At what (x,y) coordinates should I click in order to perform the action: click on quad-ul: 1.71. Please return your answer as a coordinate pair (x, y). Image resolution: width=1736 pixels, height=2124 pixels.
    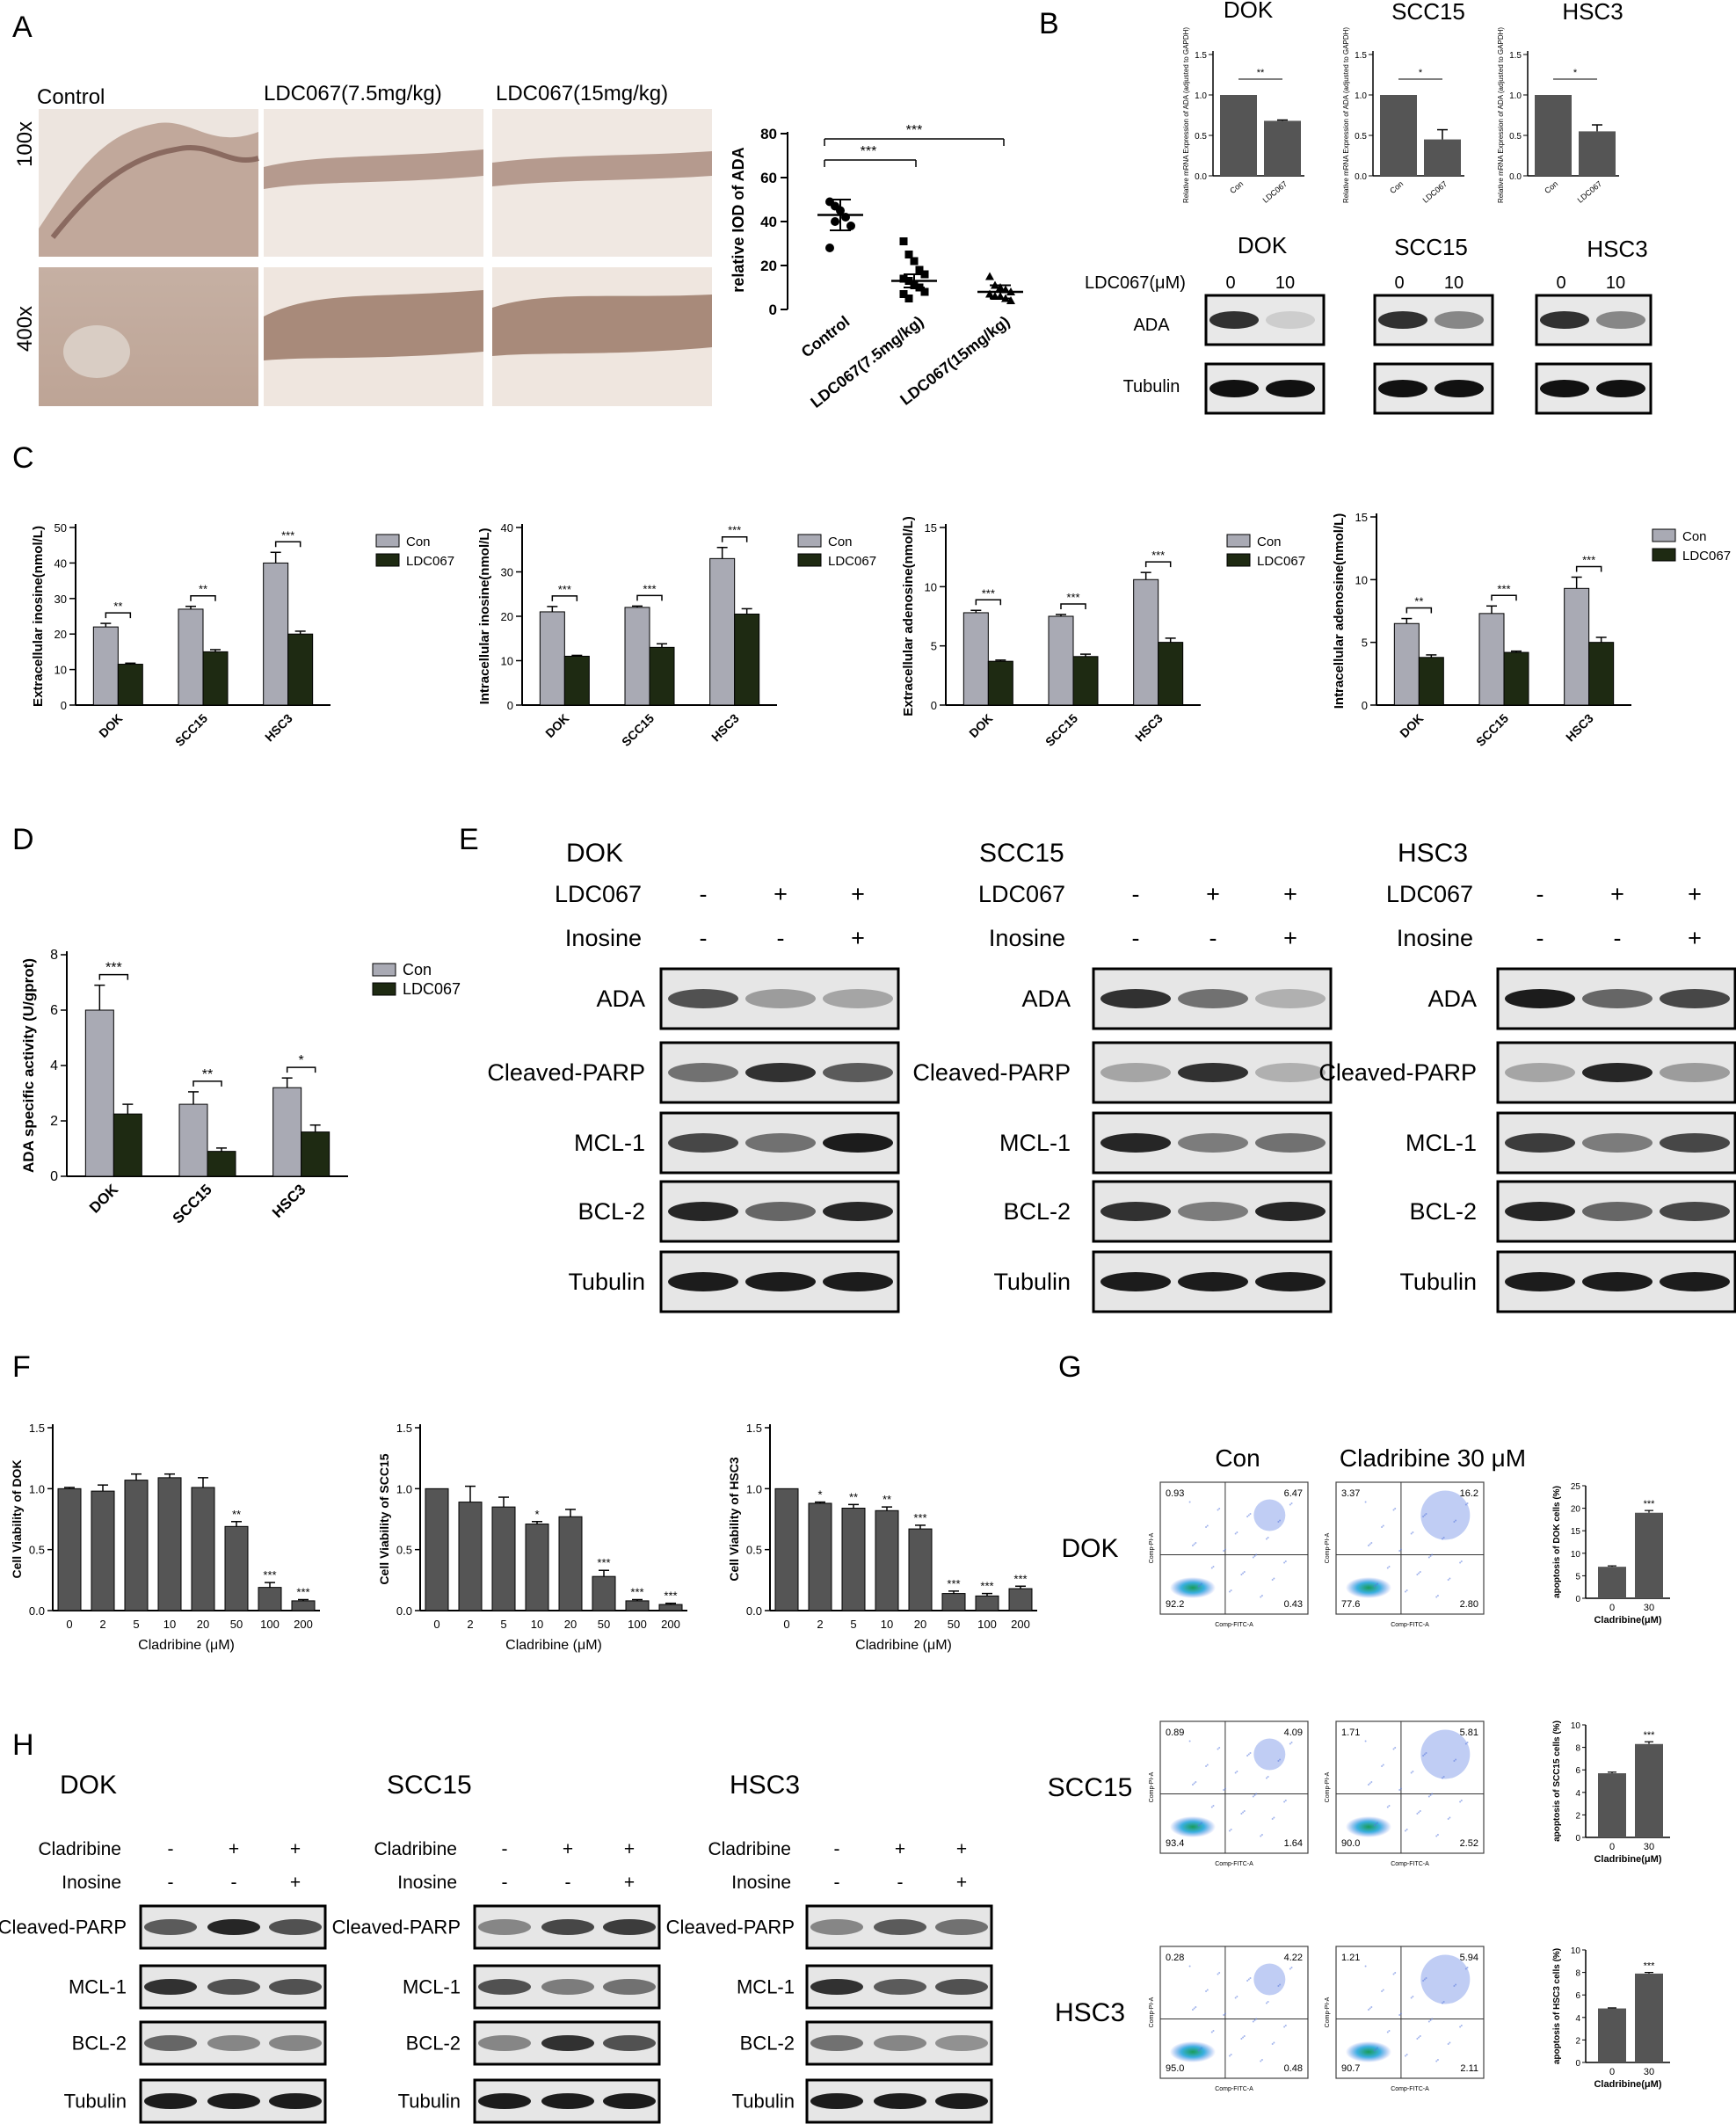
    Looking at the image, I should click on (1350, 1733).